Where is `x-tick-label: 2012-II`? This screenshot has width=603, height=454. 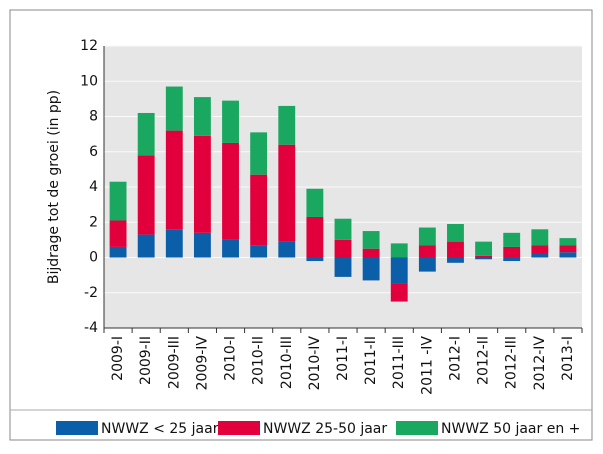 x-tick-label: 2012-II is located at coordinates (484, 360).